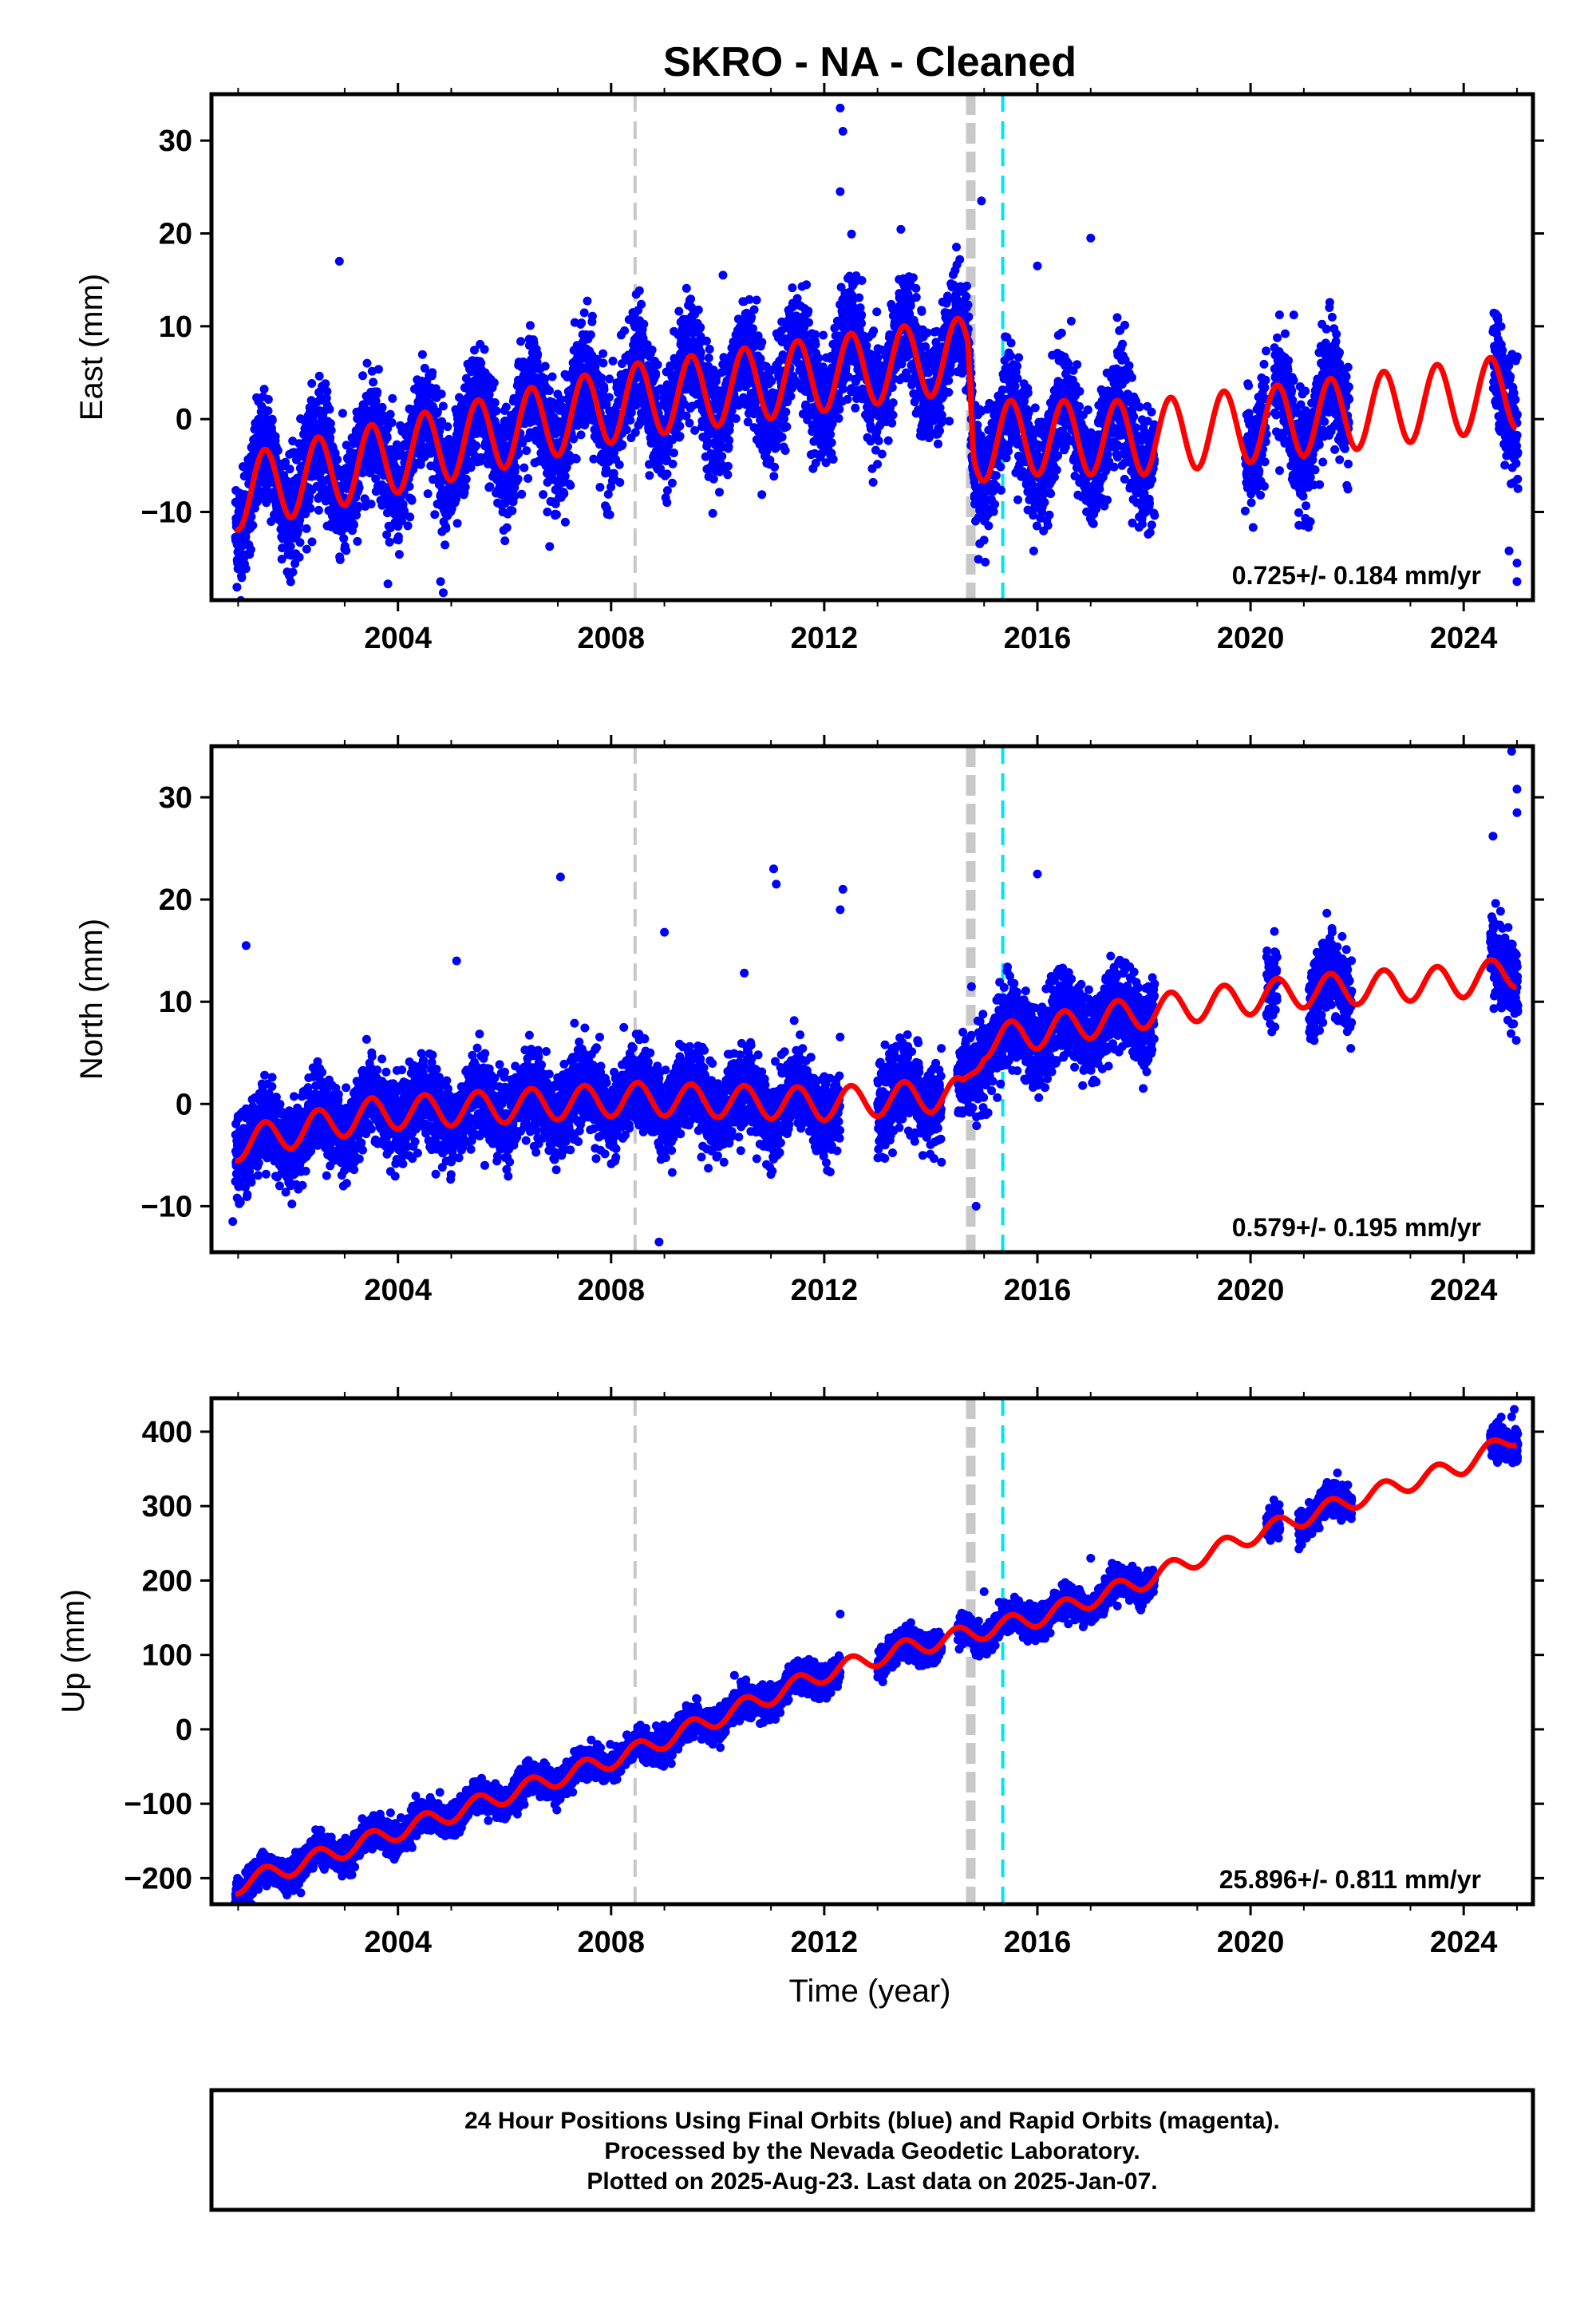 This screenshot has height=2316, width=1596. Describe the element at coordinates (870, 62) in the screenshot. I see `figure-title: SKRO - NA - Cleaned` at that location.